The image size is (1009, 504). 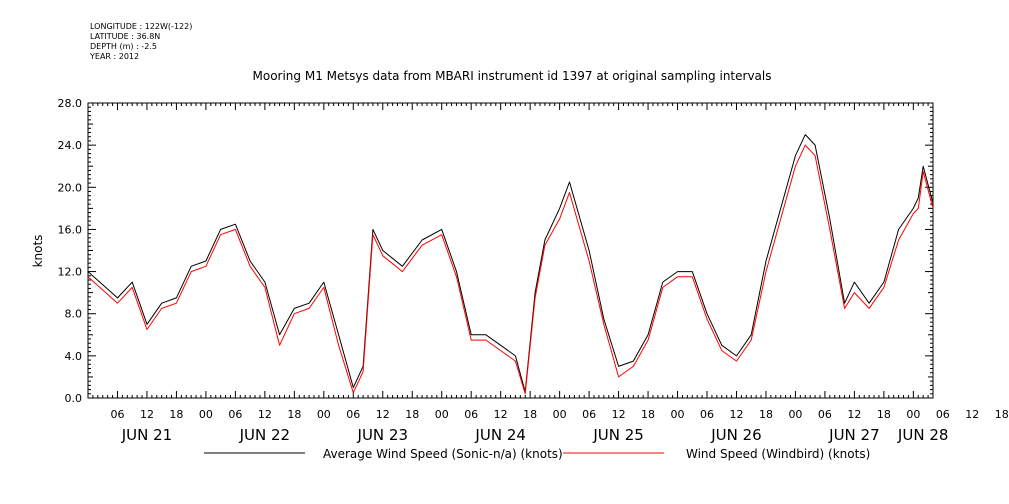 I want to click on longitude-text: LONGITUDE : 122W(-122), so click(x=141, y=26).